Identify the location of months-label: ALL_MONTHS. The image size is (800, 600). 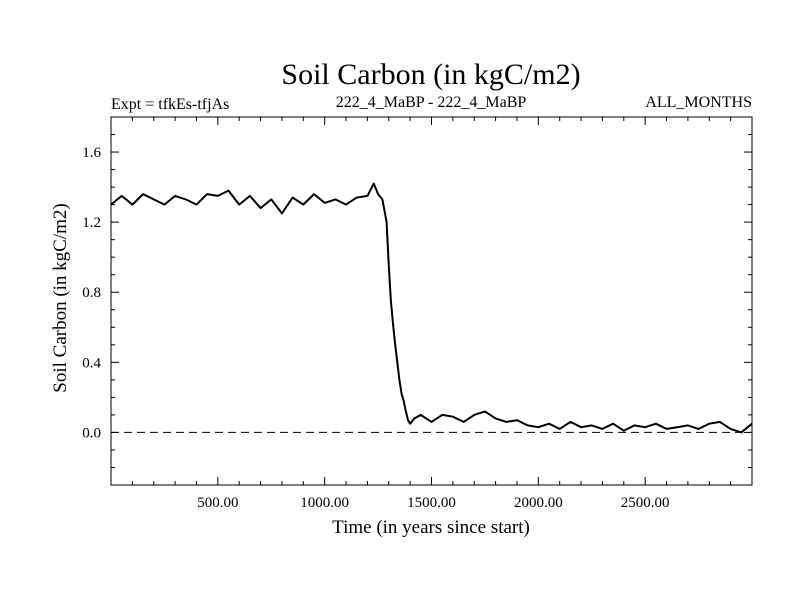
(698, 102).